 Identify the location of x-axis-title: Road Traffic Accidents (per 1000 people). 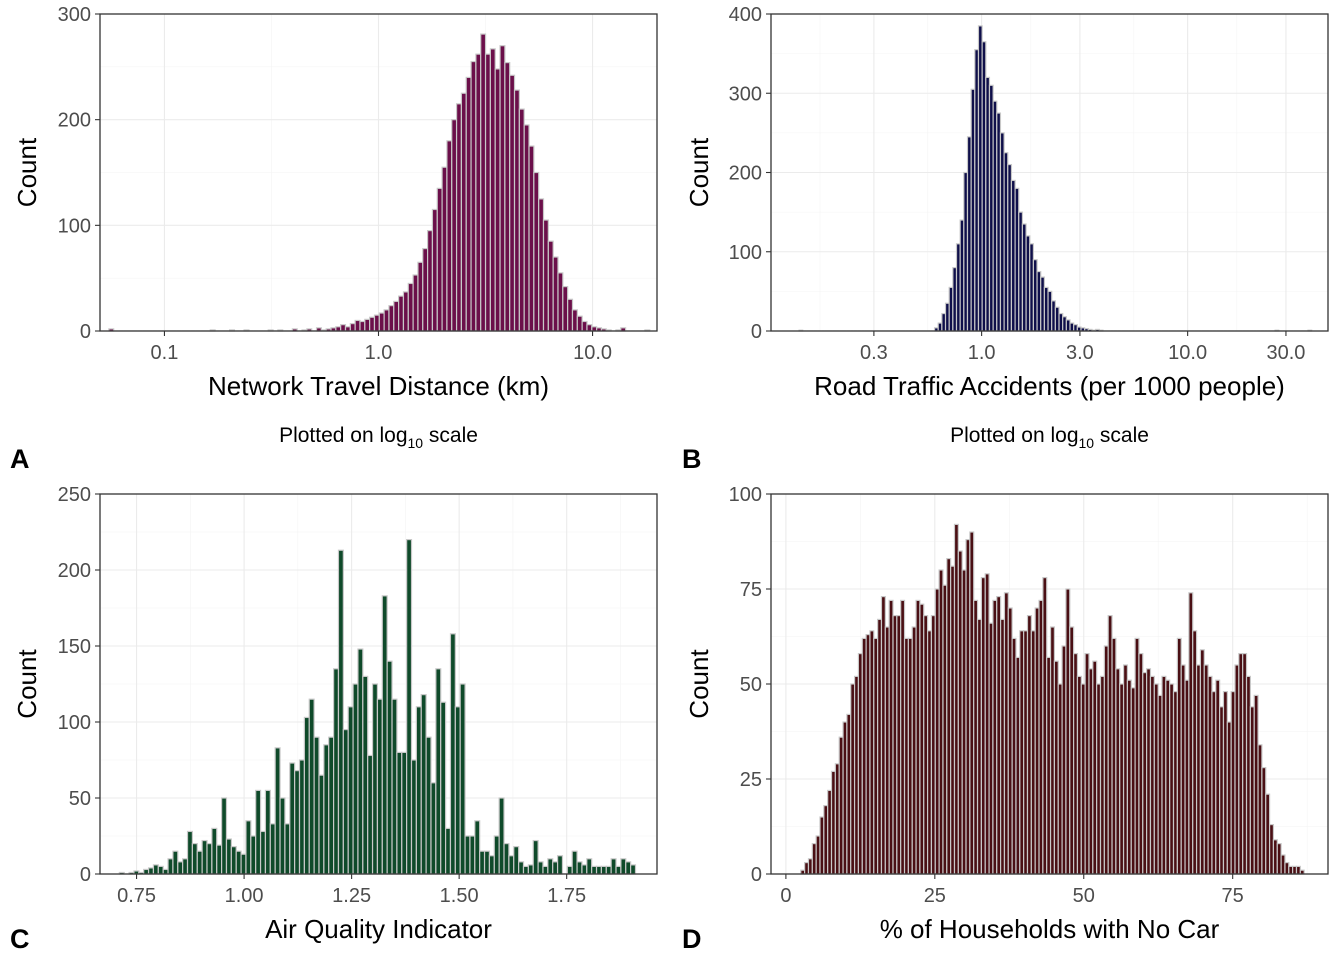
(1049, 386).